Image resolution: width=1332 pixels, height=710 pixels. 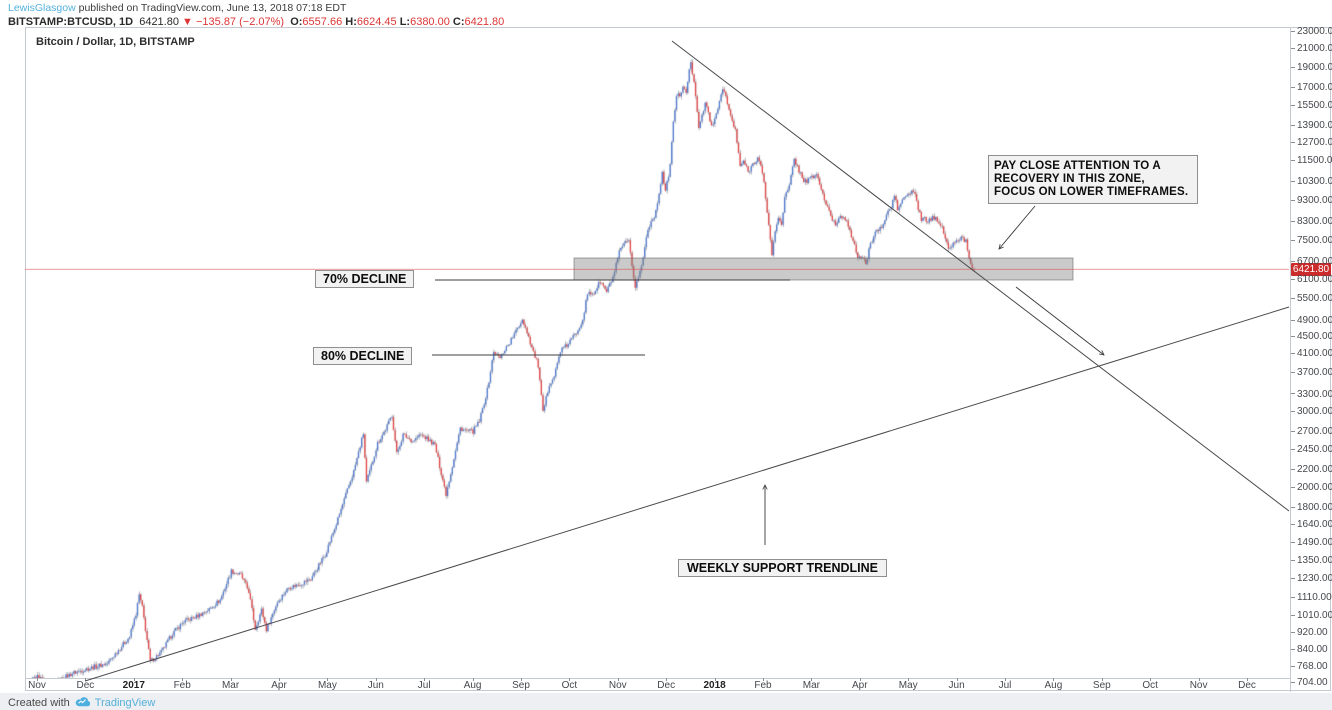 I want to click on price-tick-label: 12700.00, so click(x=1311, y=142).